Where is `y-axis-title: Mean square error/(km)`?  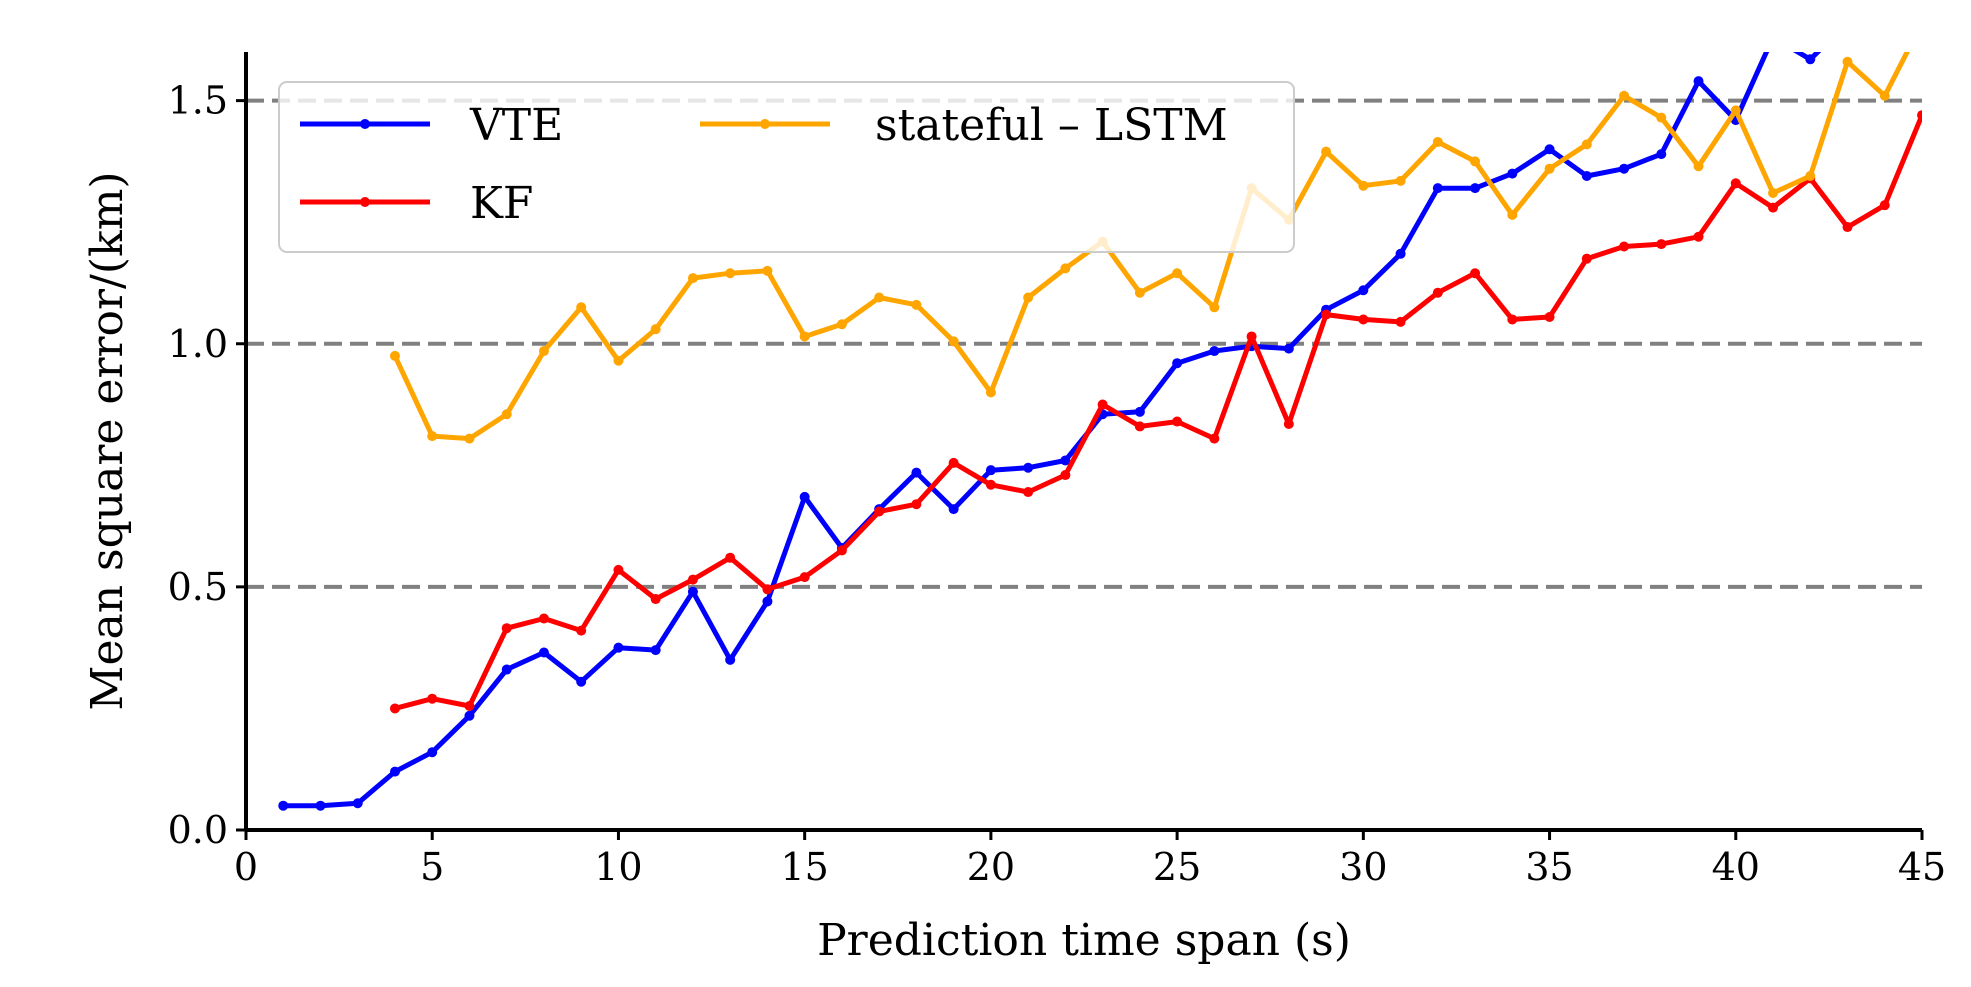 y-axis-title: Mean square error/(km) is located at coordinates (107, 440).